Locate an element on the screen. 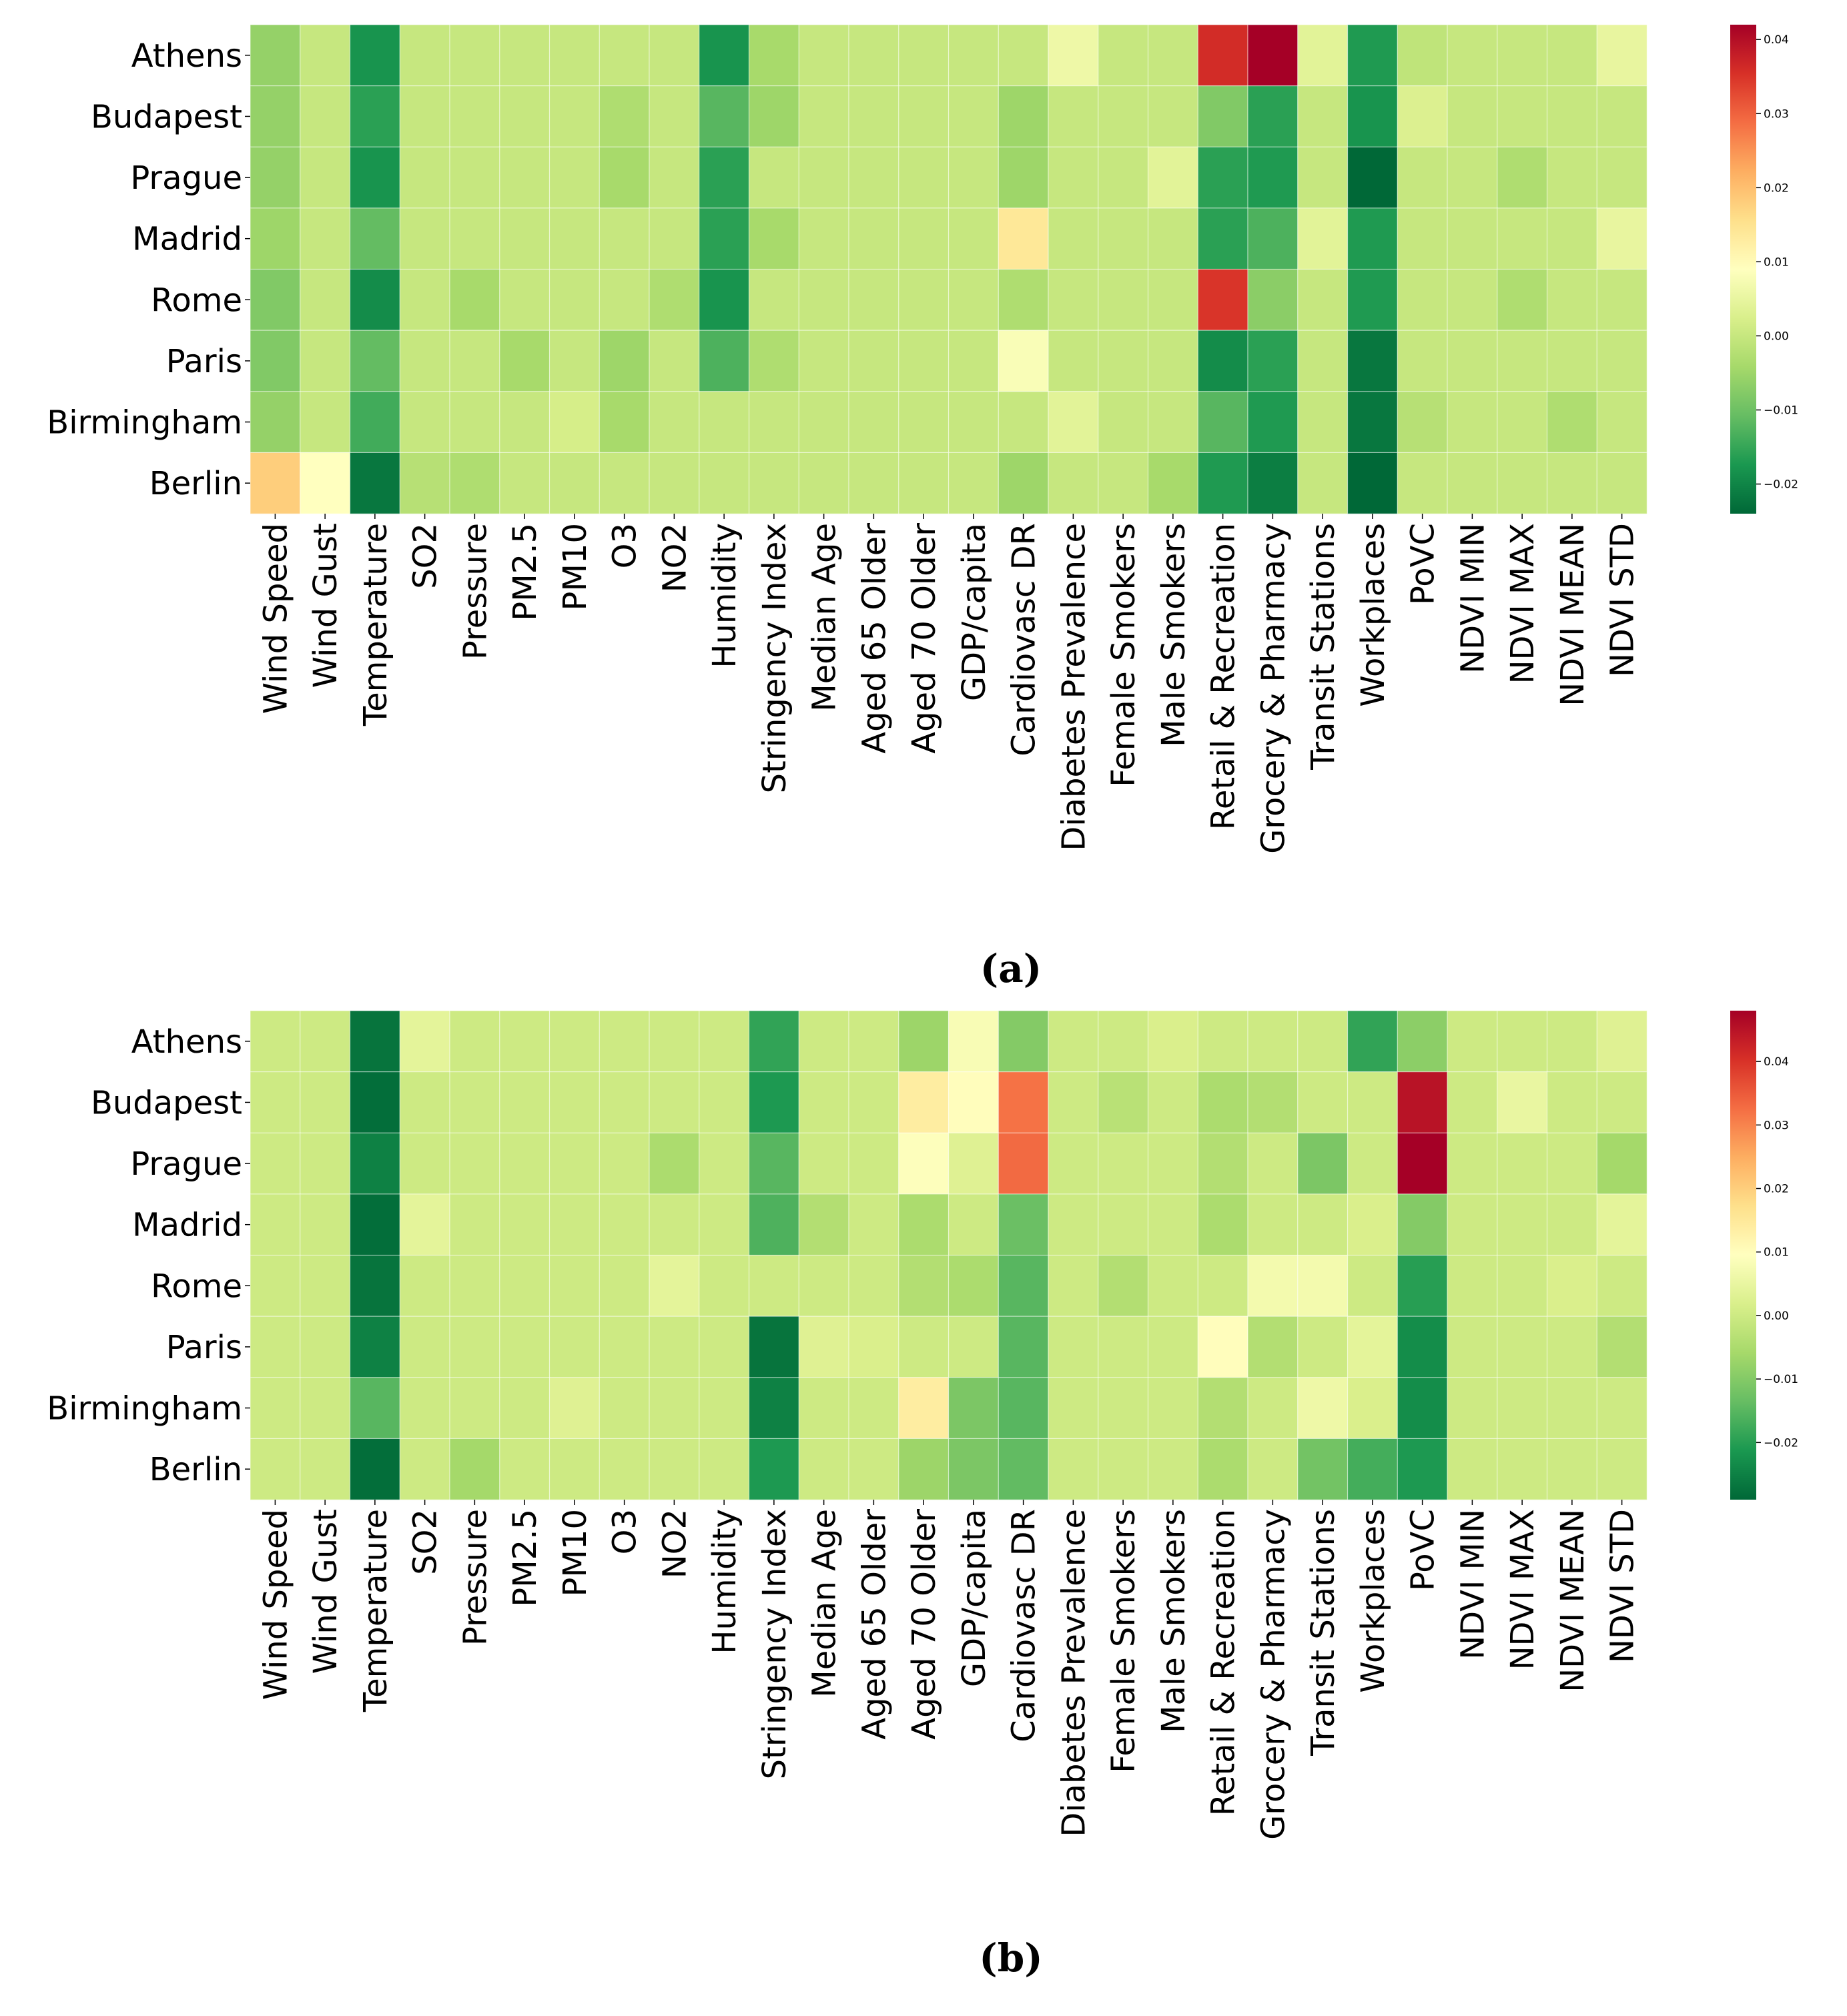 This screenshot has height=2016, width=1847. heatmap-cell: Athens / Cardiovasc DR: 0 is located at coordinates (1023, 55).